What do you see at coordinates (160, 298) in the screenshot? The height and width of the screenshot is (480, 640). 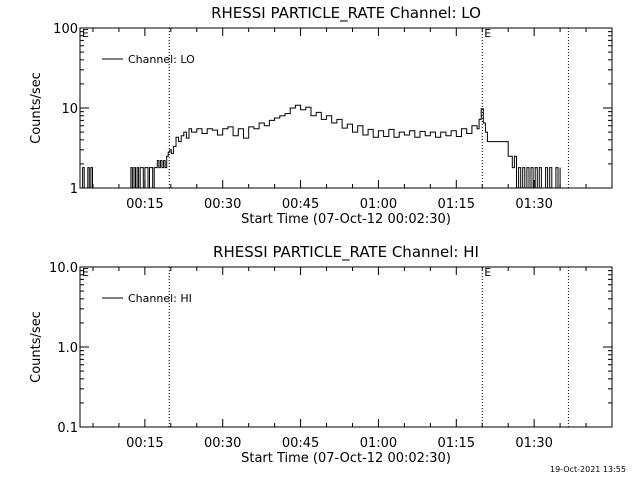 I see `legend-label: Channel: HI` at bounding box center [160, 298].